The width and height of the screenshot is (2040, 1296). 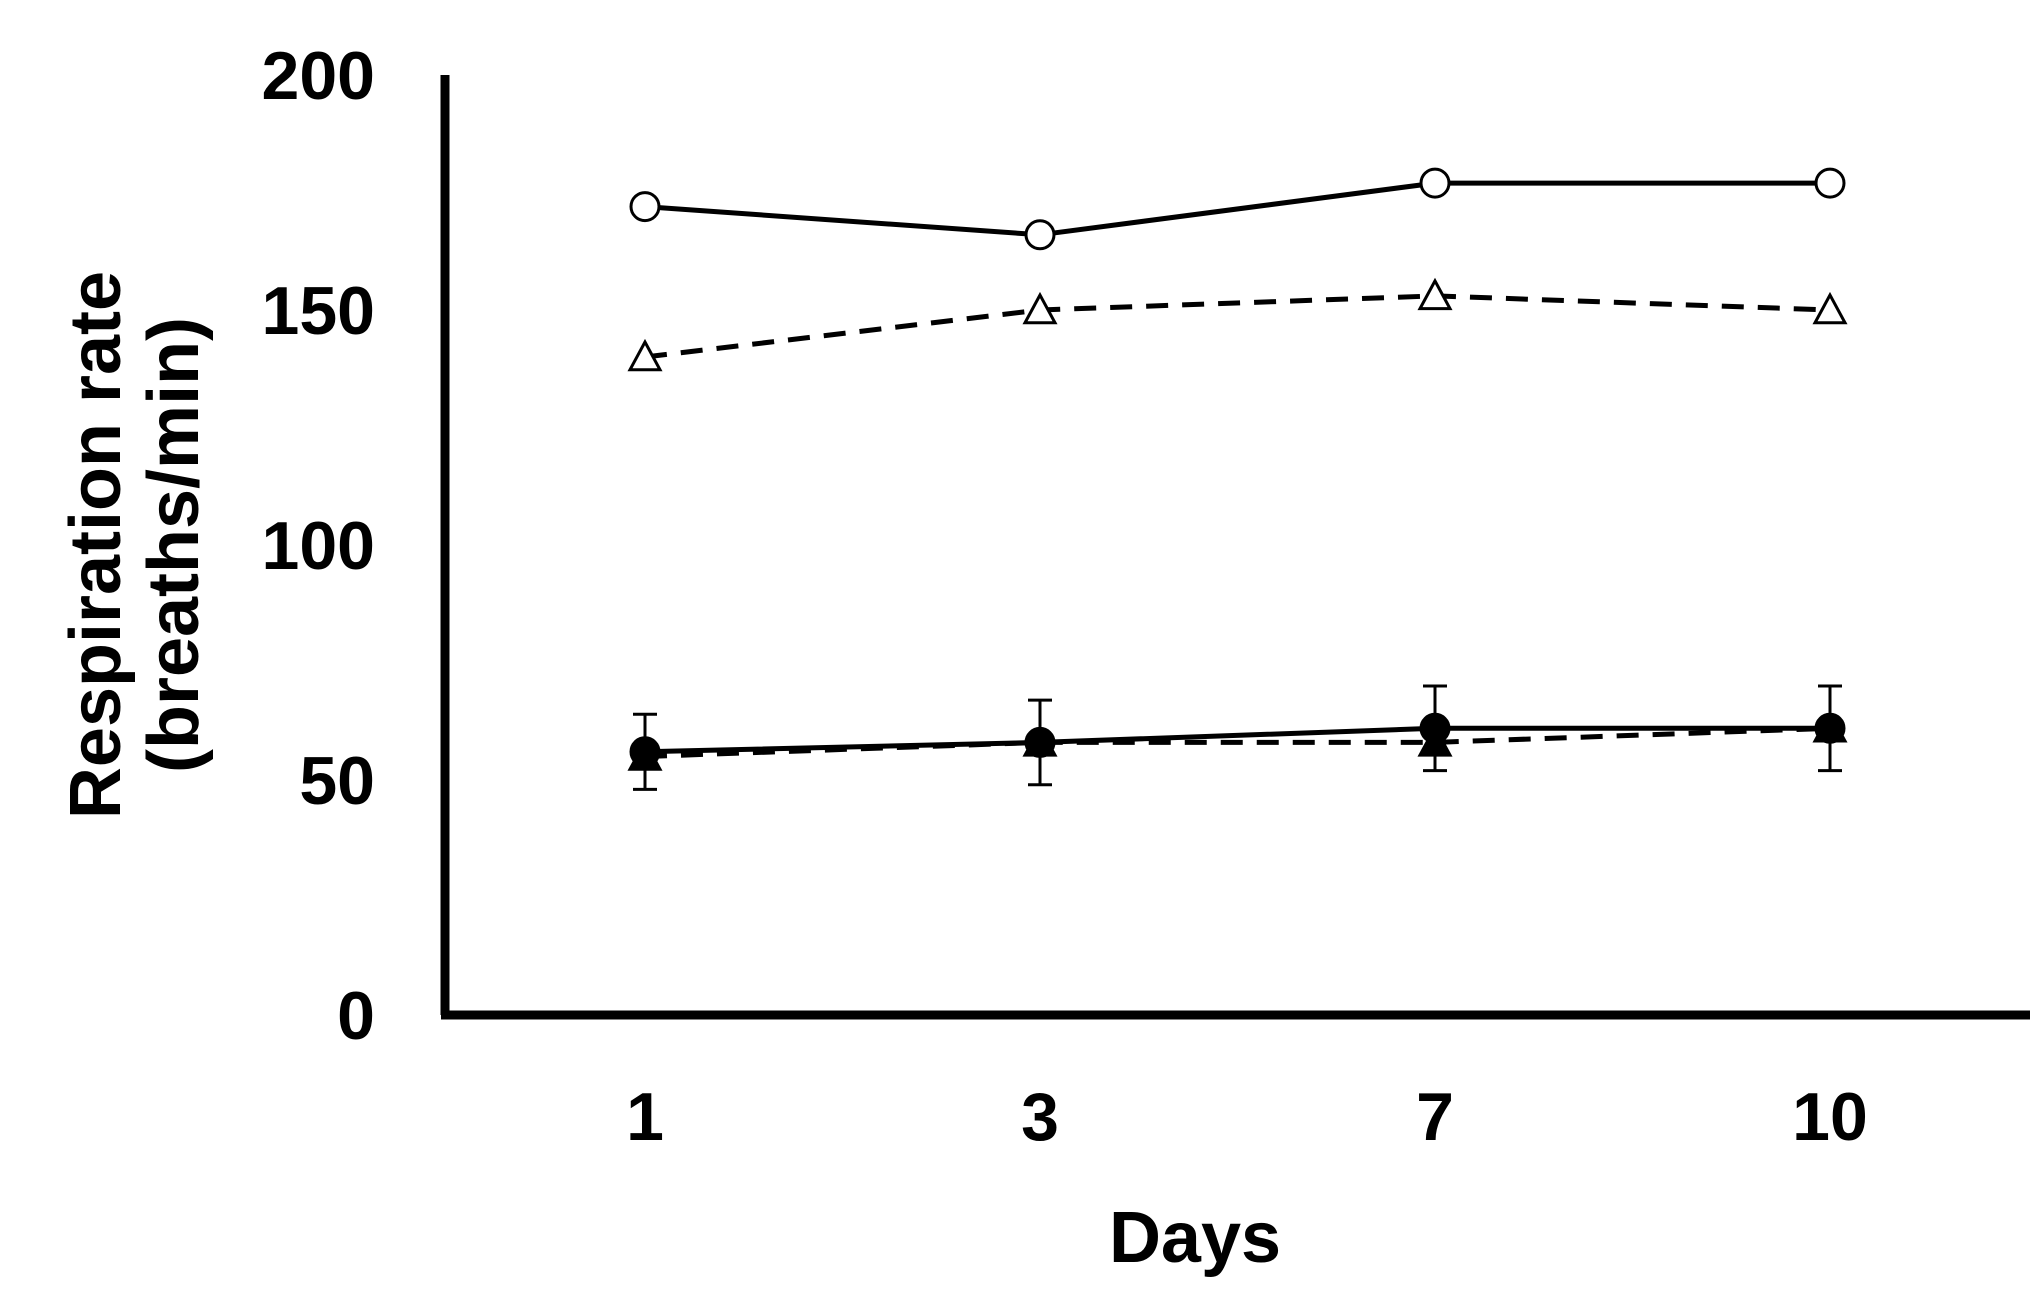 I want to click on y-tick-label: 150, so click(x=318, y=311).